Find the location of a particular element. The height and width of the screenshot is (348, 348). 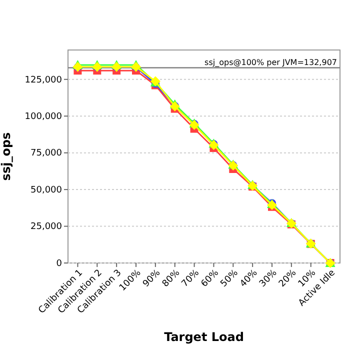

ref-line-label: ssj_ops@100% per JVM=132,907 is located at coordinates (270, 62).